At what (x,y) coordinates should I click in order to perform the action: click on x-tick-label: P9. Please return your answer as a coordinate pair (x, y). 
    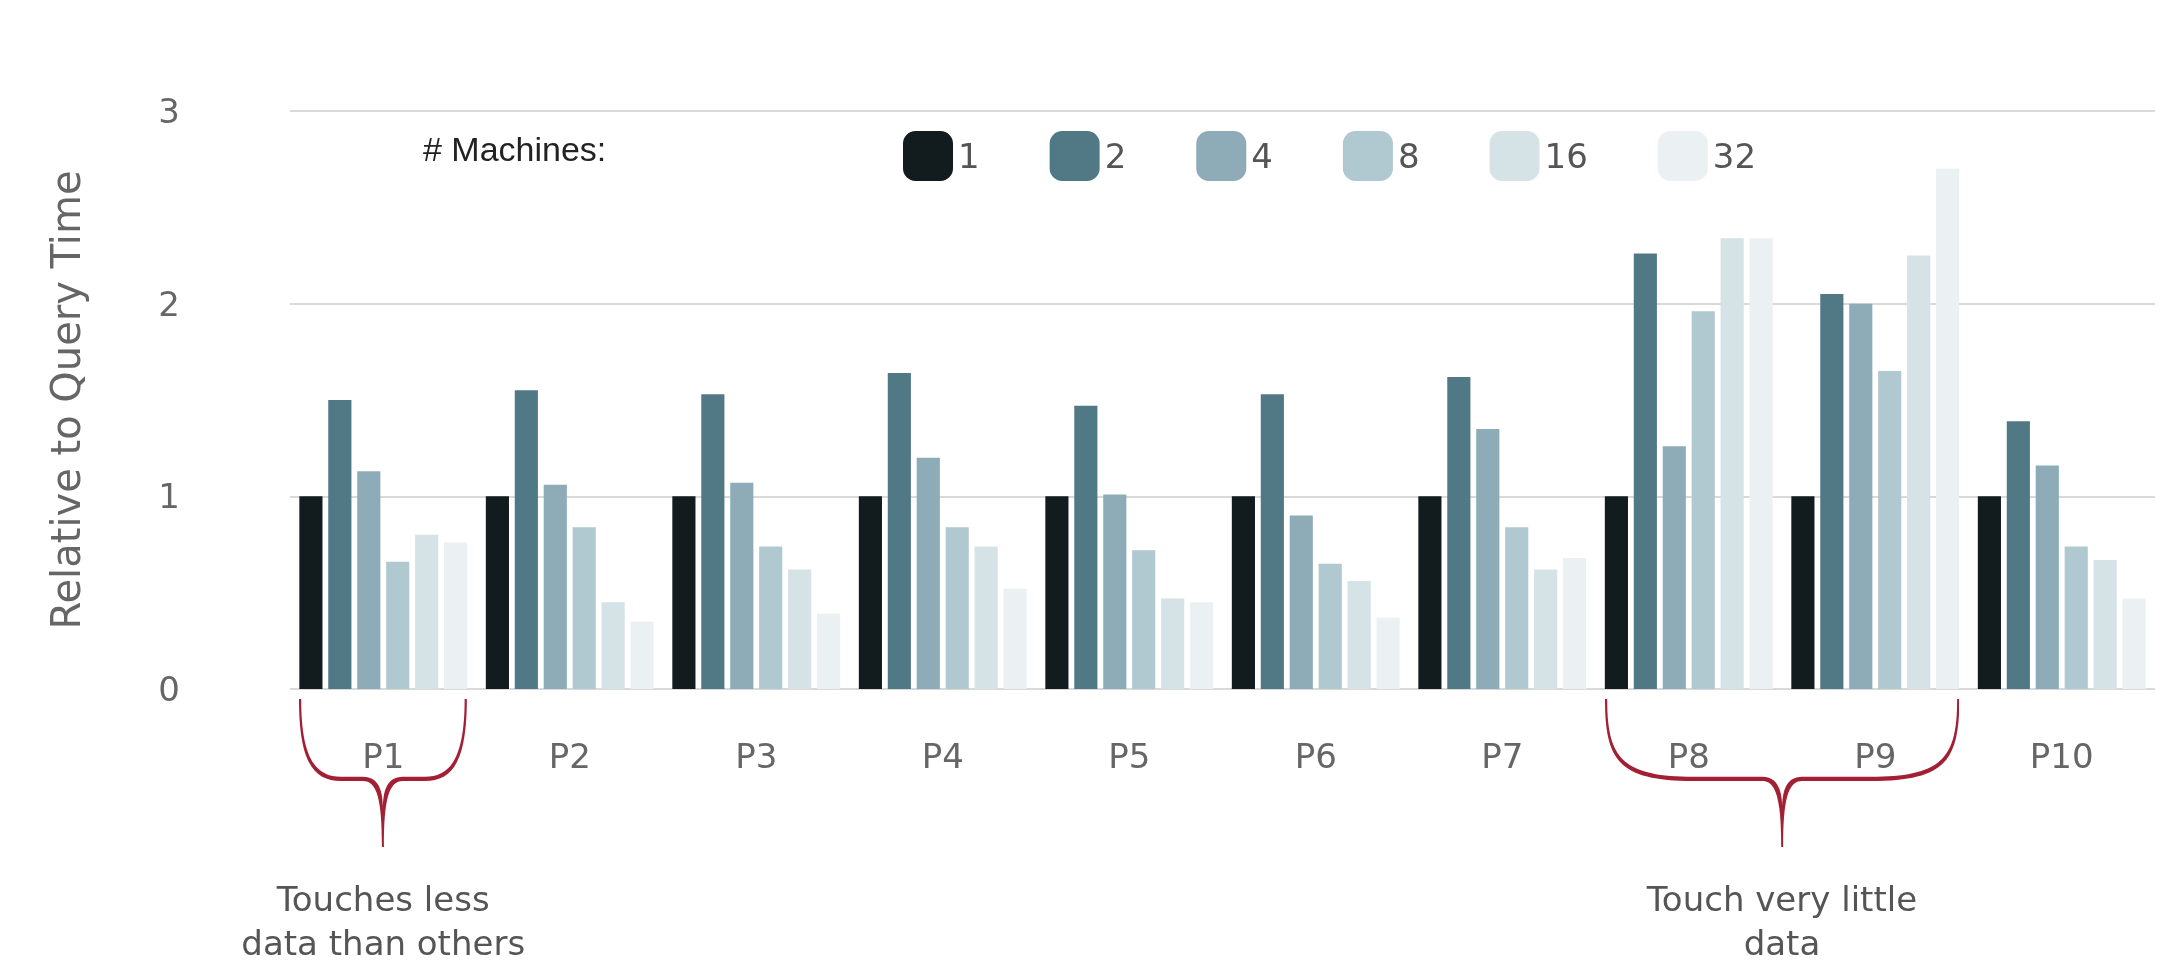
    Looking at the image, I should click on (1875, 756).